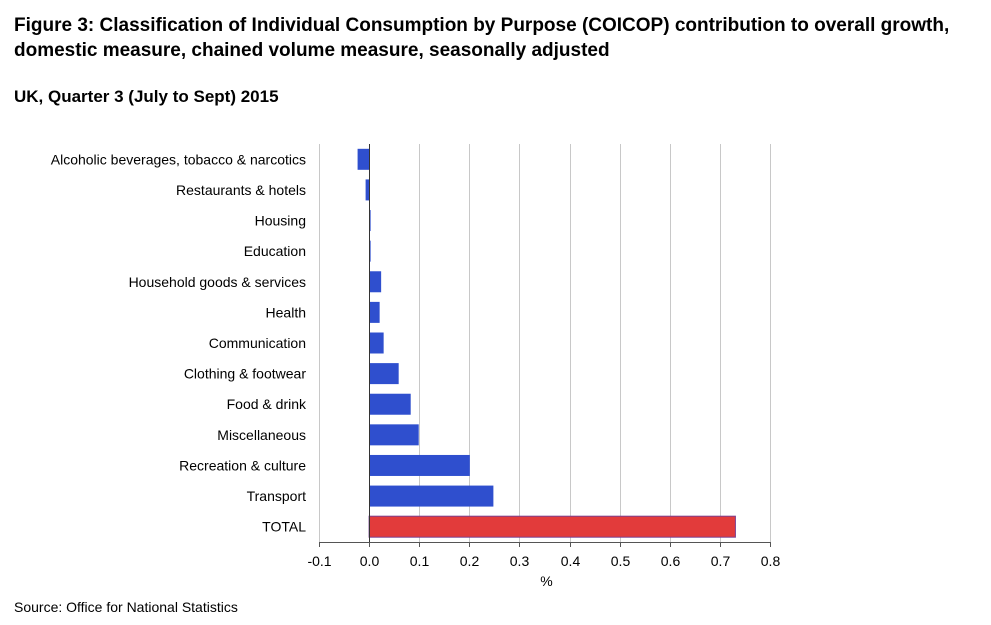 Image resolution: width=991 pixels, height=625 pixels. What do you see at coordinates (286, 312) in the screenshot?
I see `category-label: Health` at bounding box center [286, 312].